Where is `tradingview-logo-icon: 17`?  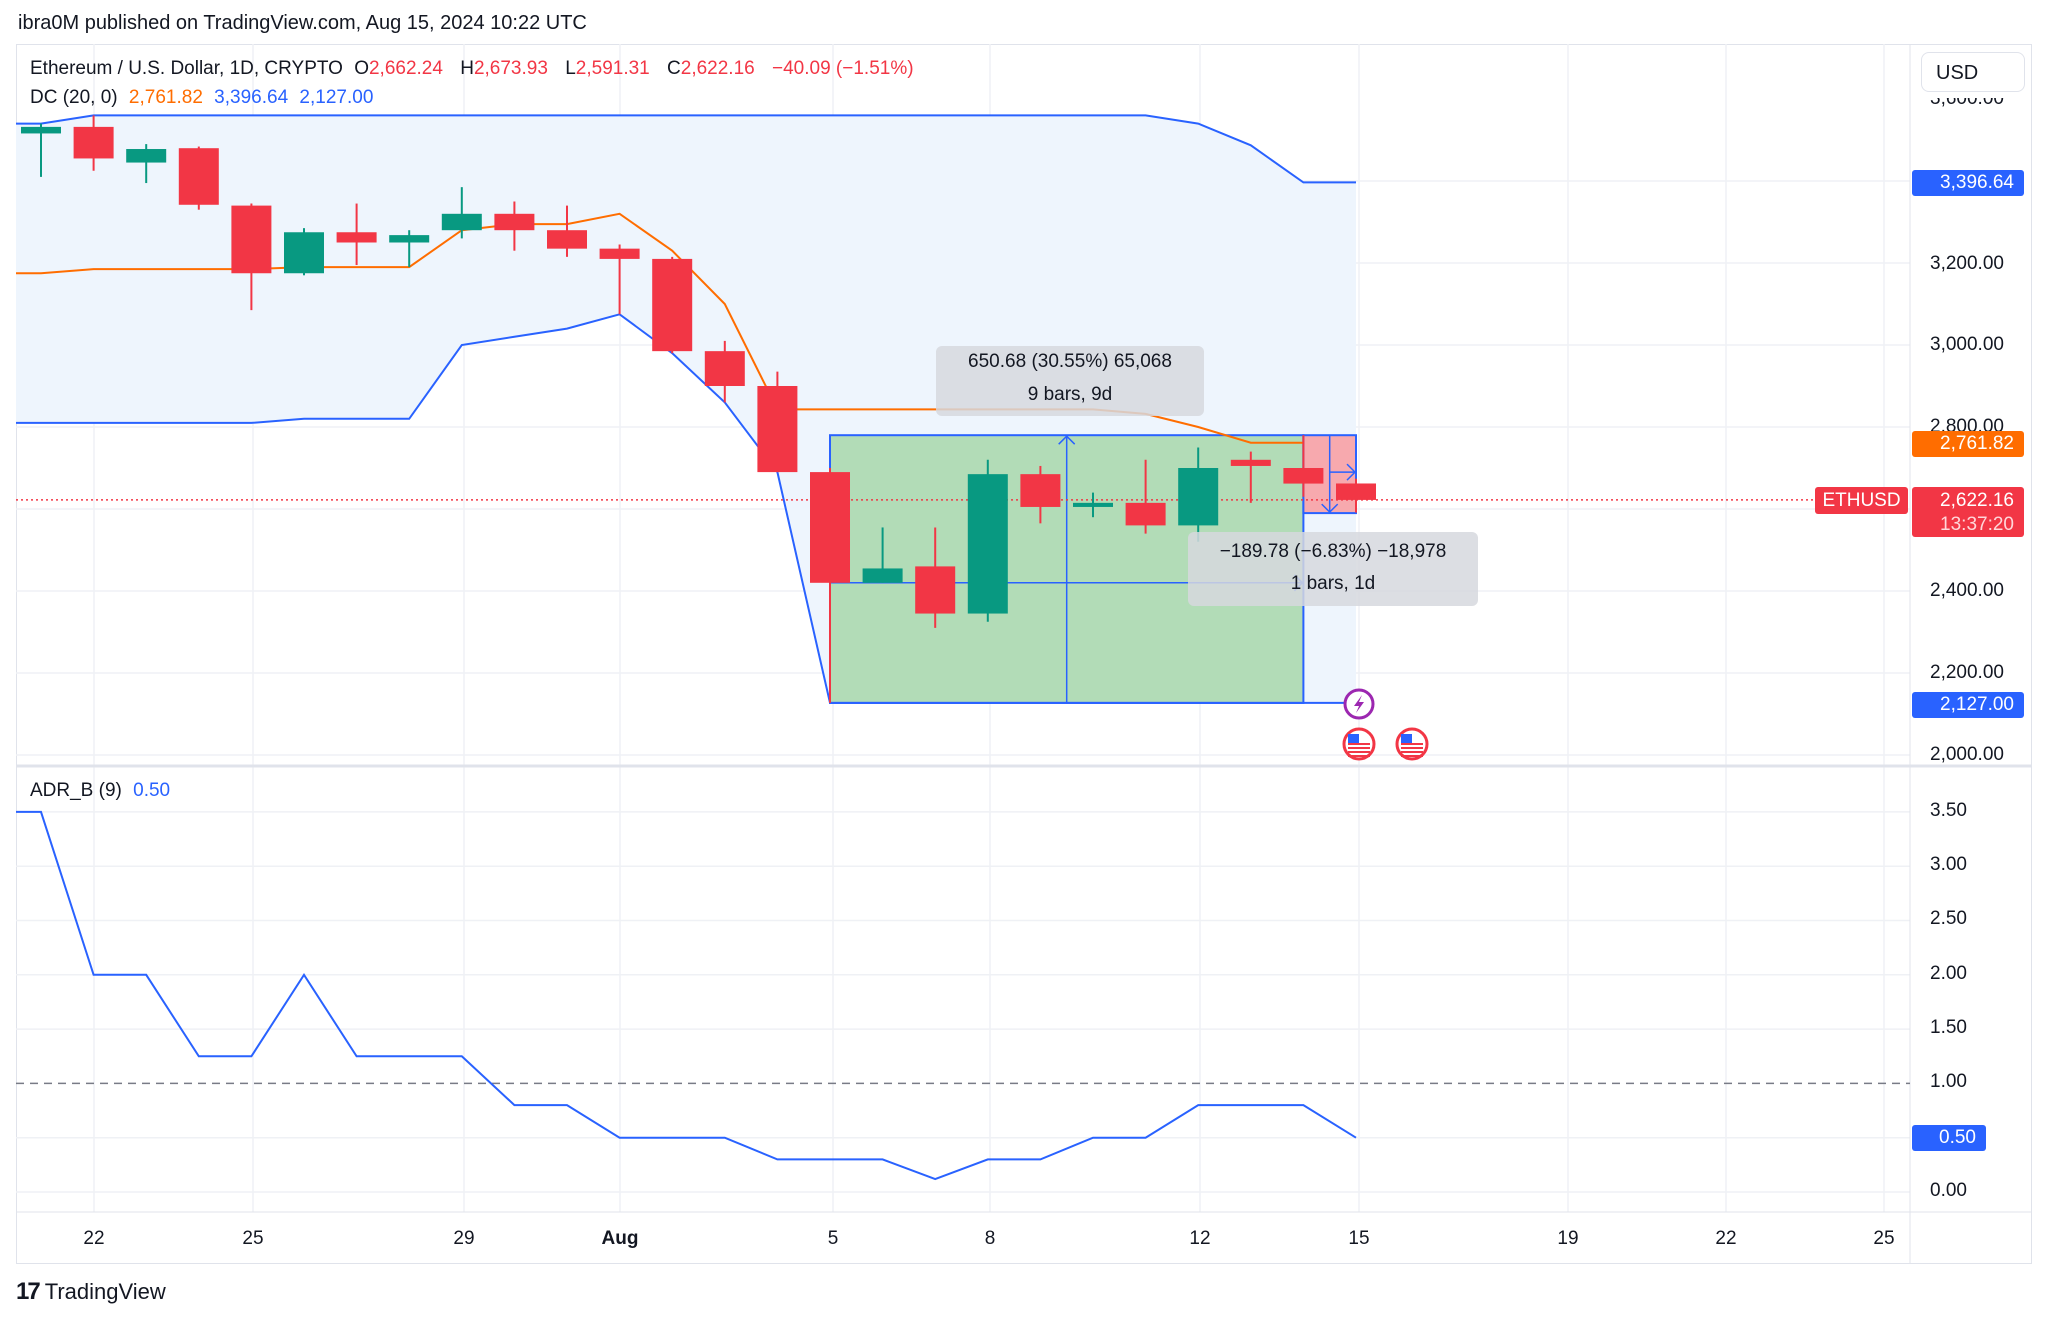
tradingview-logo-icon: 17 is located at coordinates (28, 1291).